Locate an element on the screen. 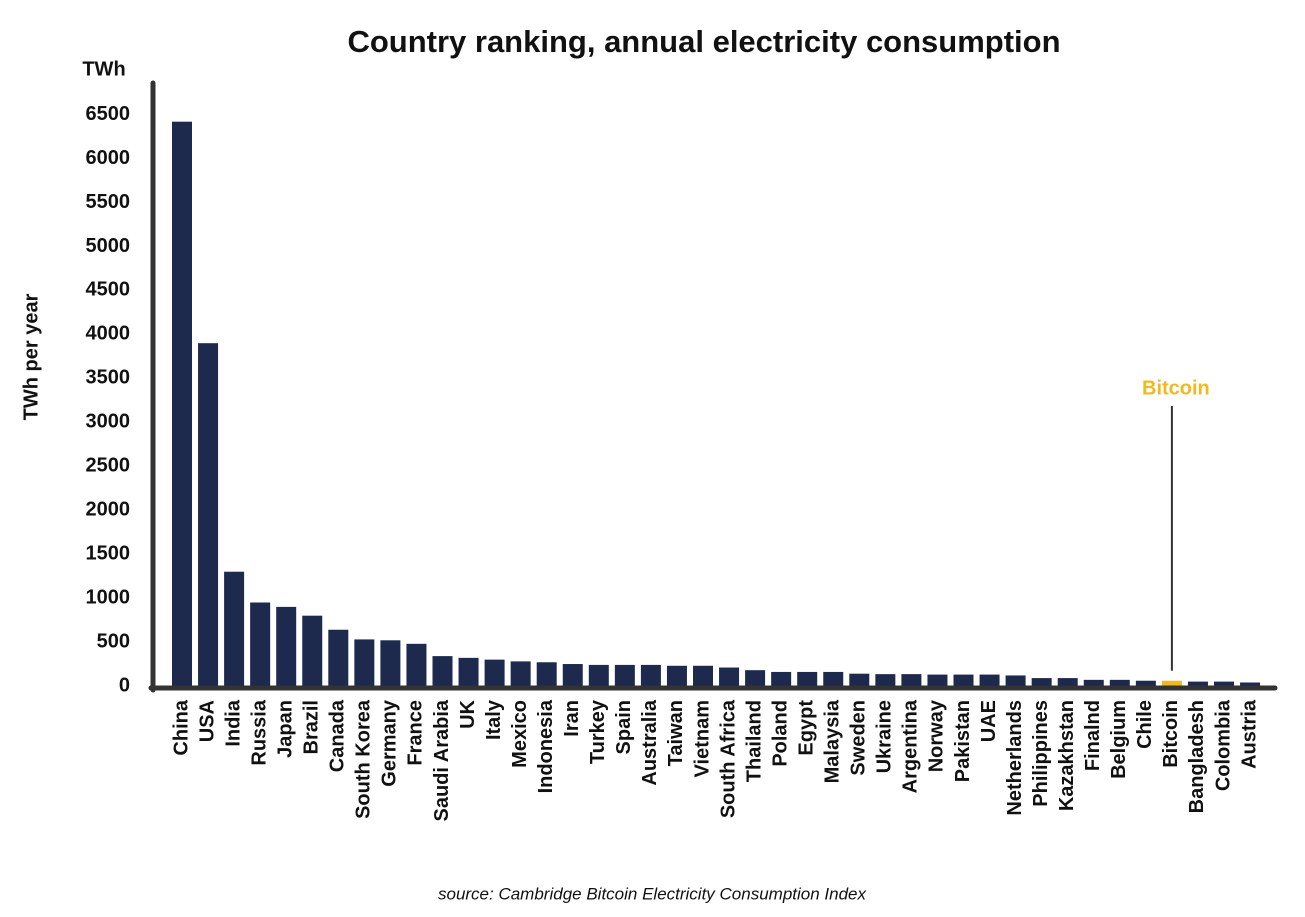 The height and width of the screenshot is (917, 1305). x-tick-label: Ukraine is located at coordinates (885, 736).